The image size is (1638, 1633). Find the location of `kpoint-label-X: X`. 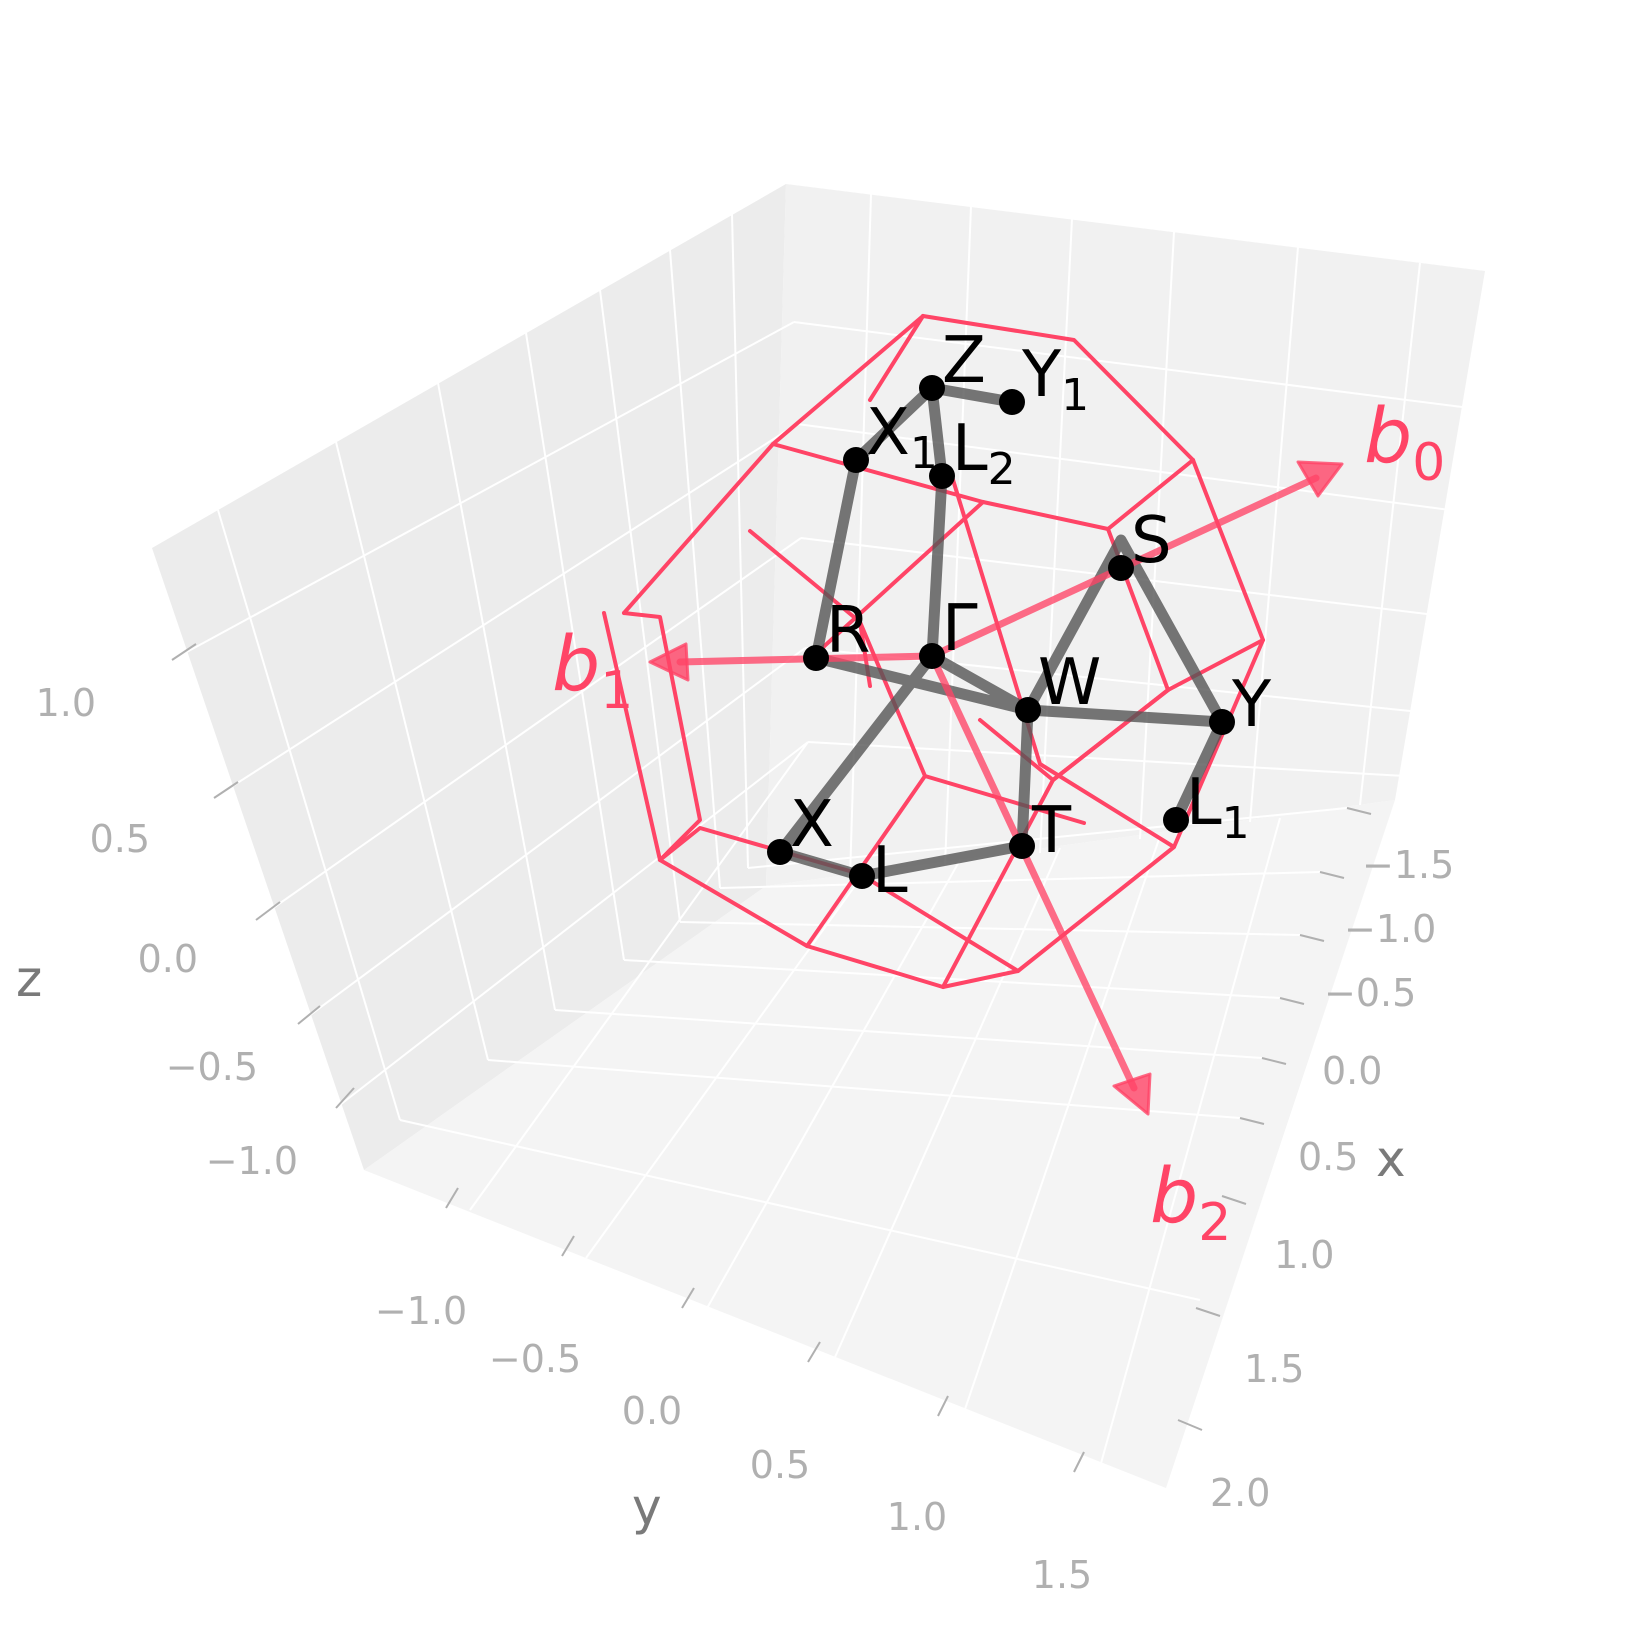

kpoint-label-X: X is located at coordinates (812, 825).